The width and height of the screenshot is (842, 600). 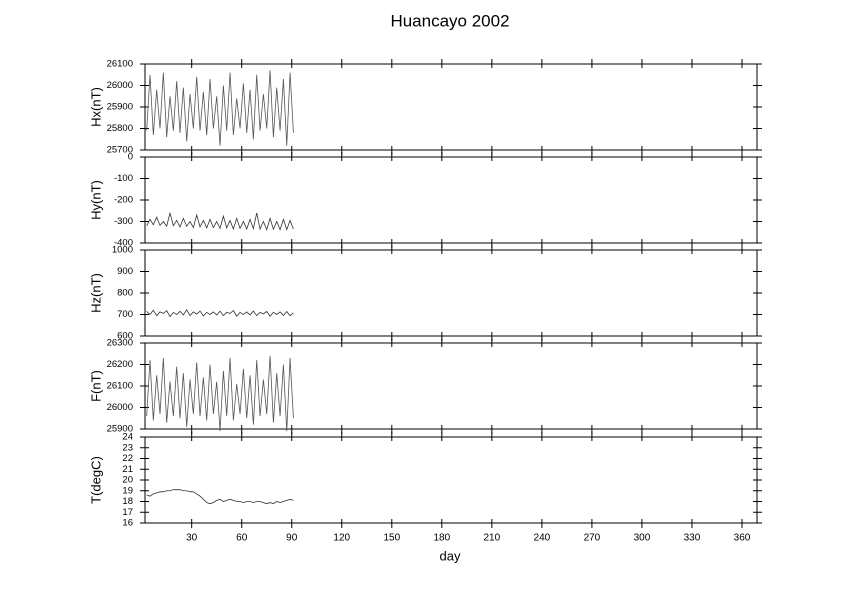 I want to click on x-tick-label: 150, so click(x=391, y=538).